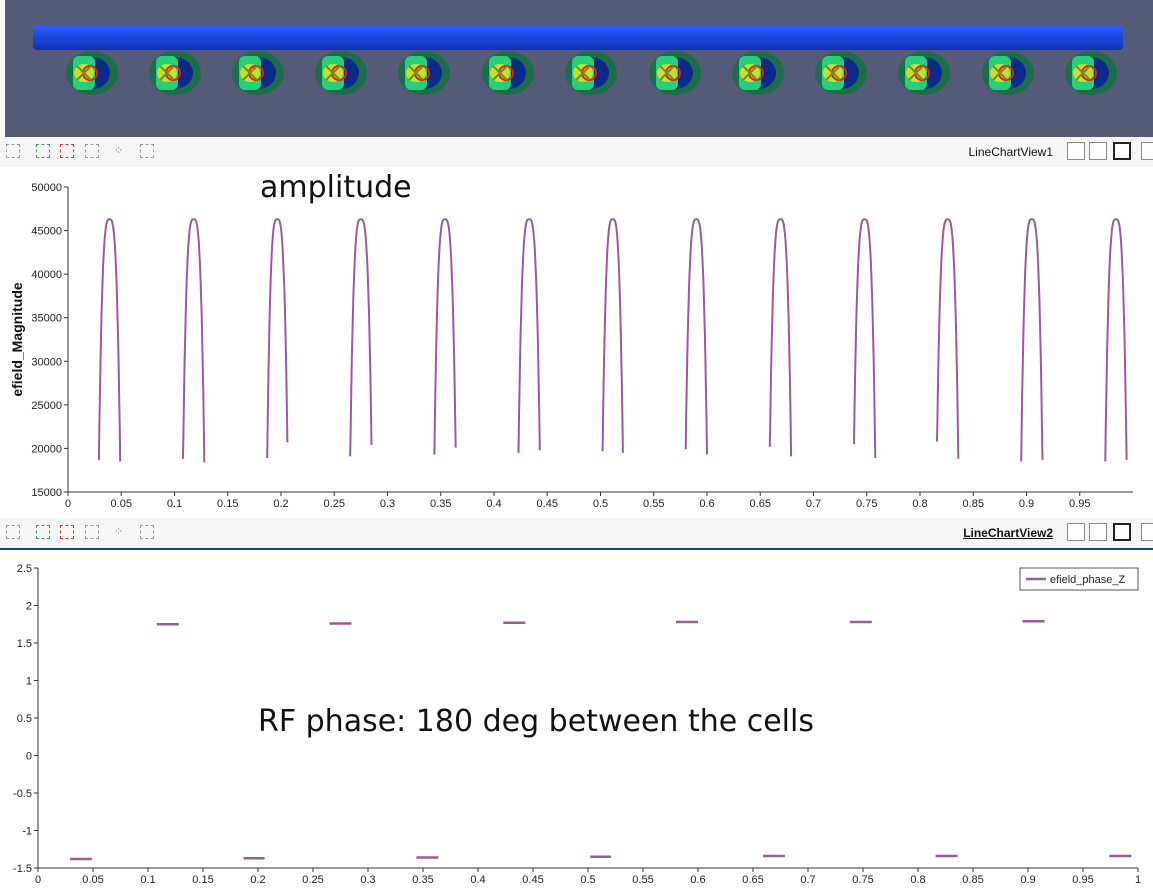  Describe the element at coordinates (576, 152) in the screenshot. I see `chart-toolbar-1: ⁘ LineChartView1` at that location.